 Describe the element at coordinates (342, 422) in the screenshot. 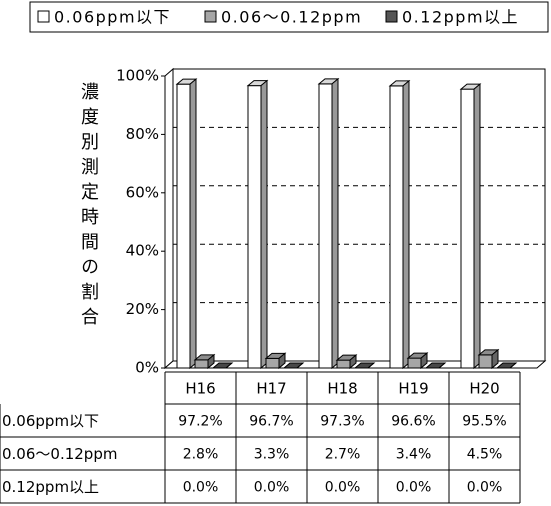

I see `table-cell: 97.3%` at that location.